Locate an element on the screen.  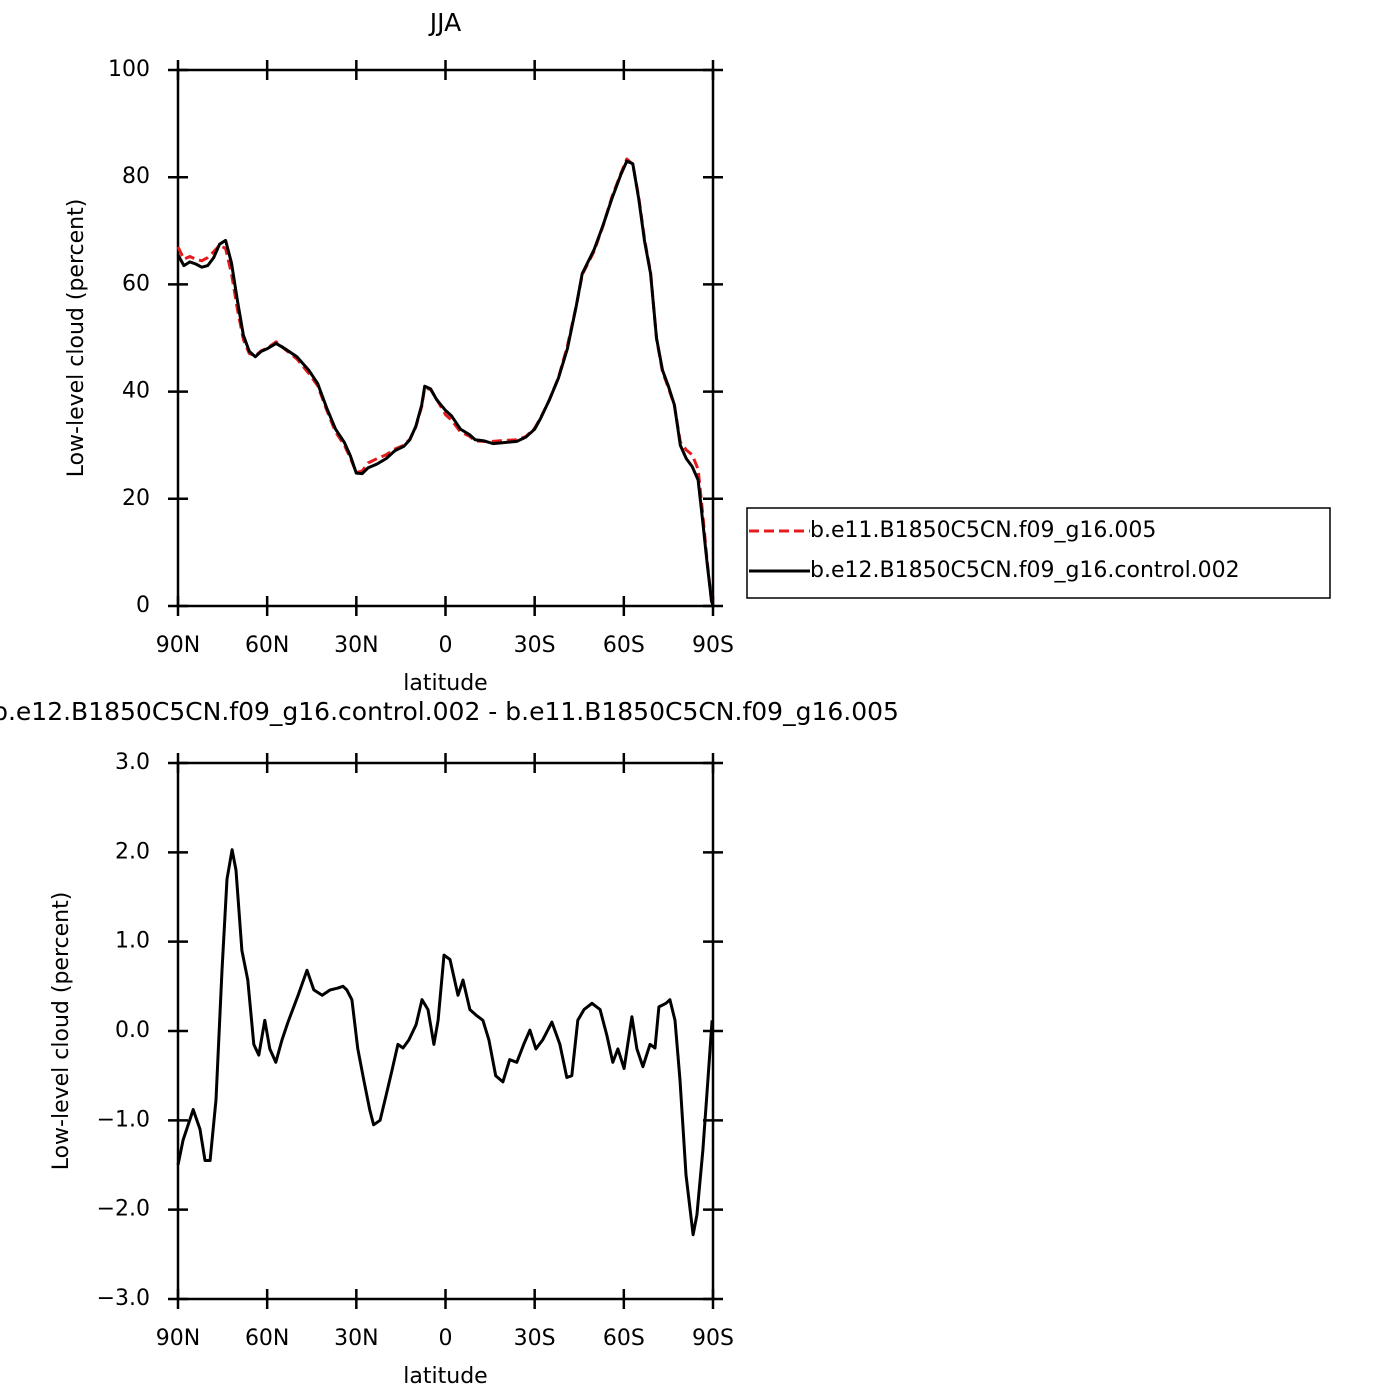
y-tick-label: −2.0 is located at coordinates (123, 1209).